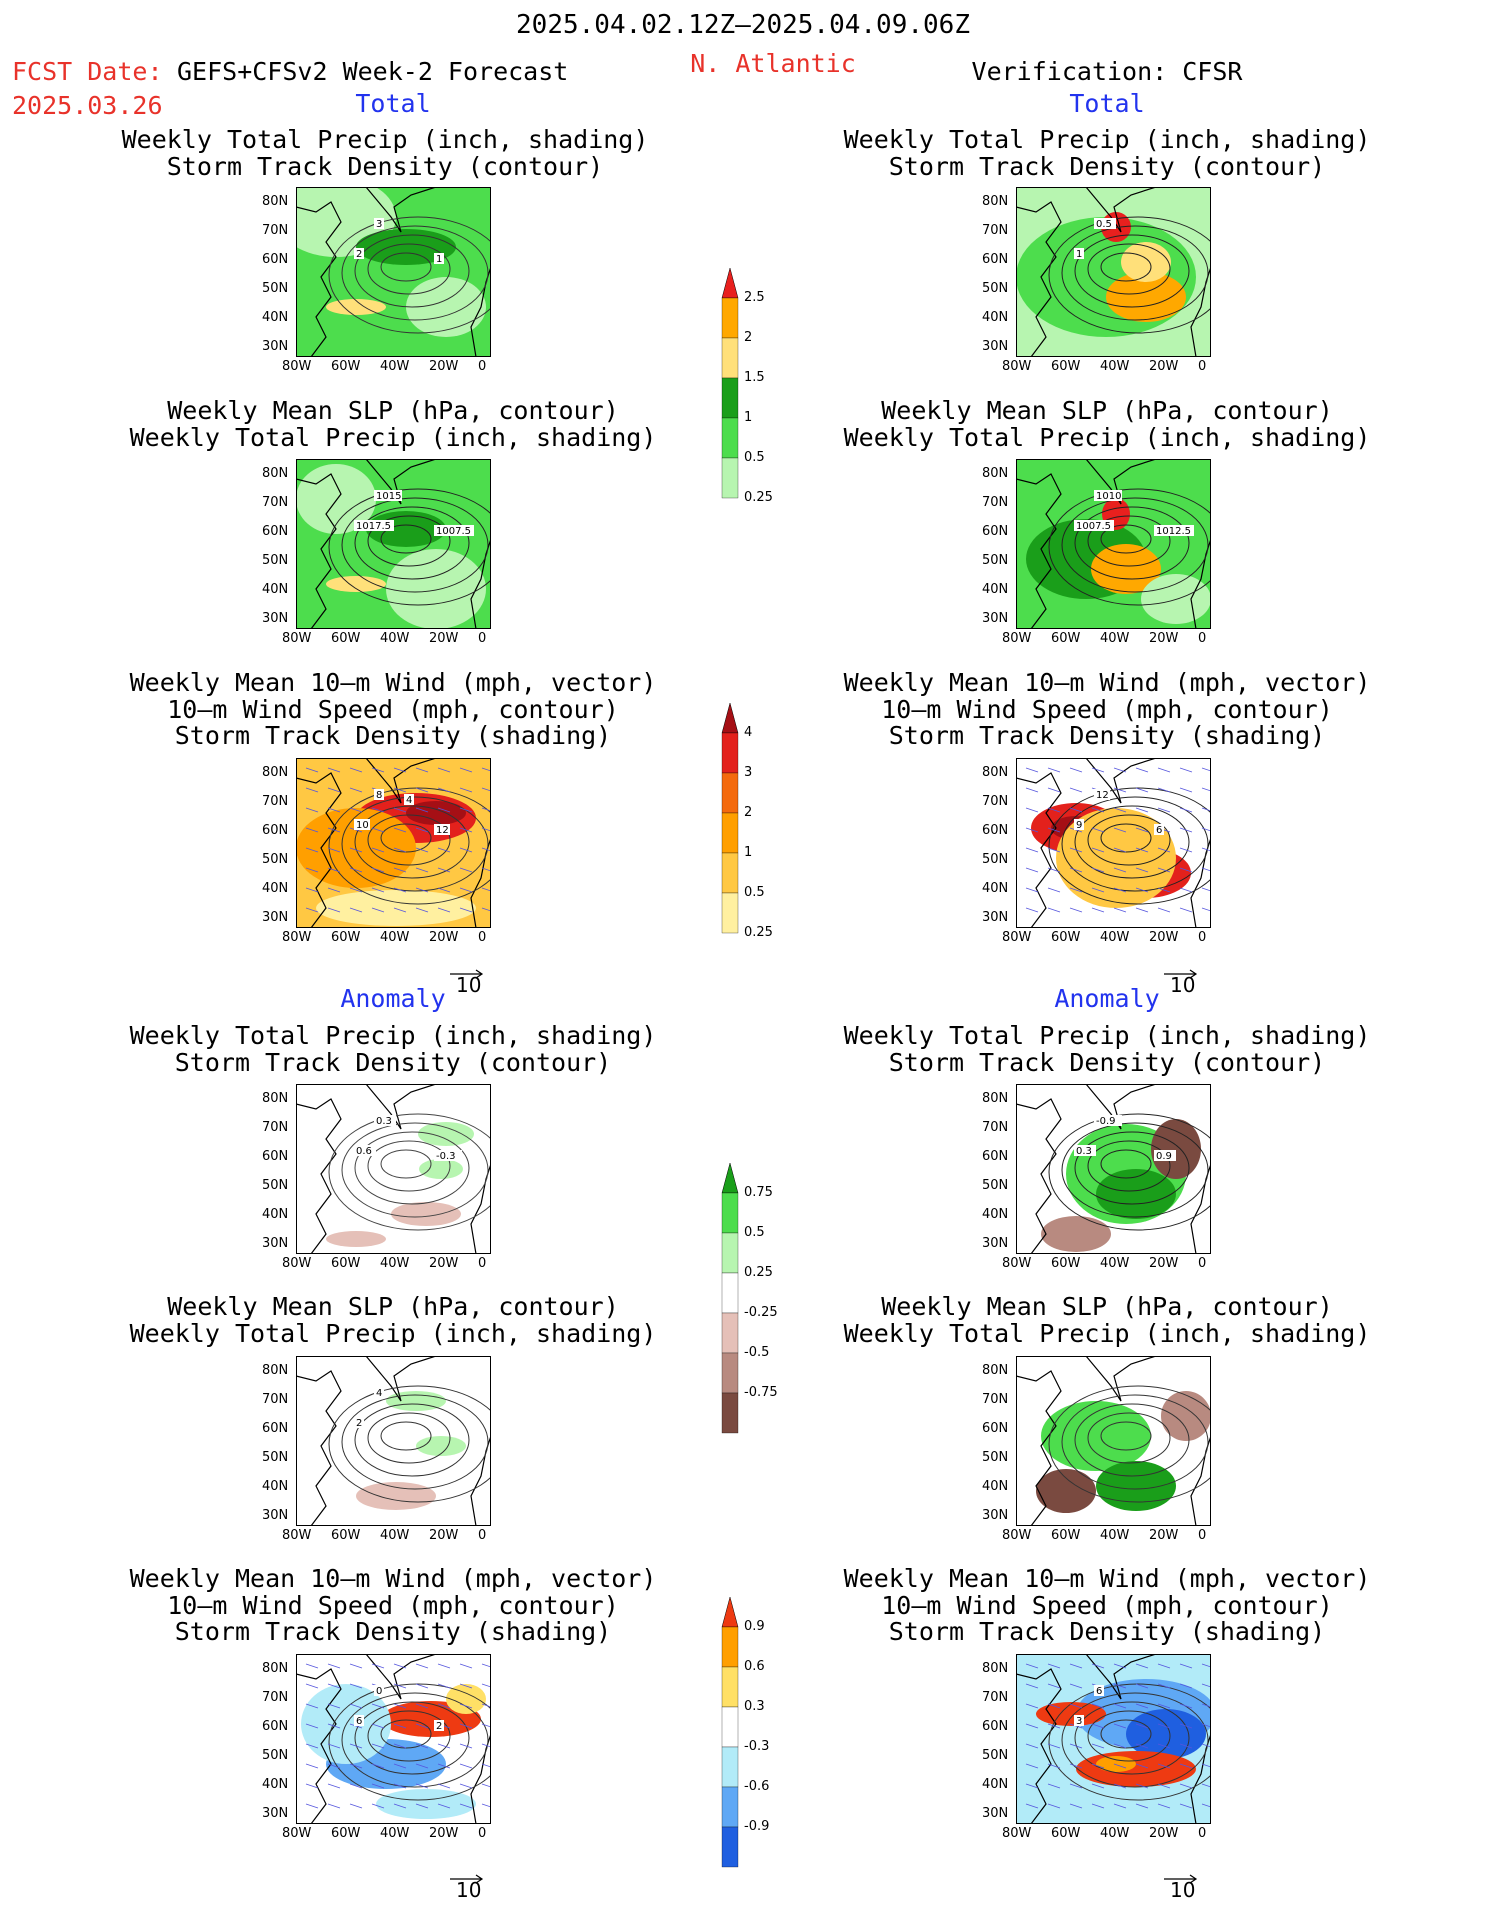  Describe the element at coordinates (388, 496) in the screenshot. I see `contour-label: 1015` at that location.